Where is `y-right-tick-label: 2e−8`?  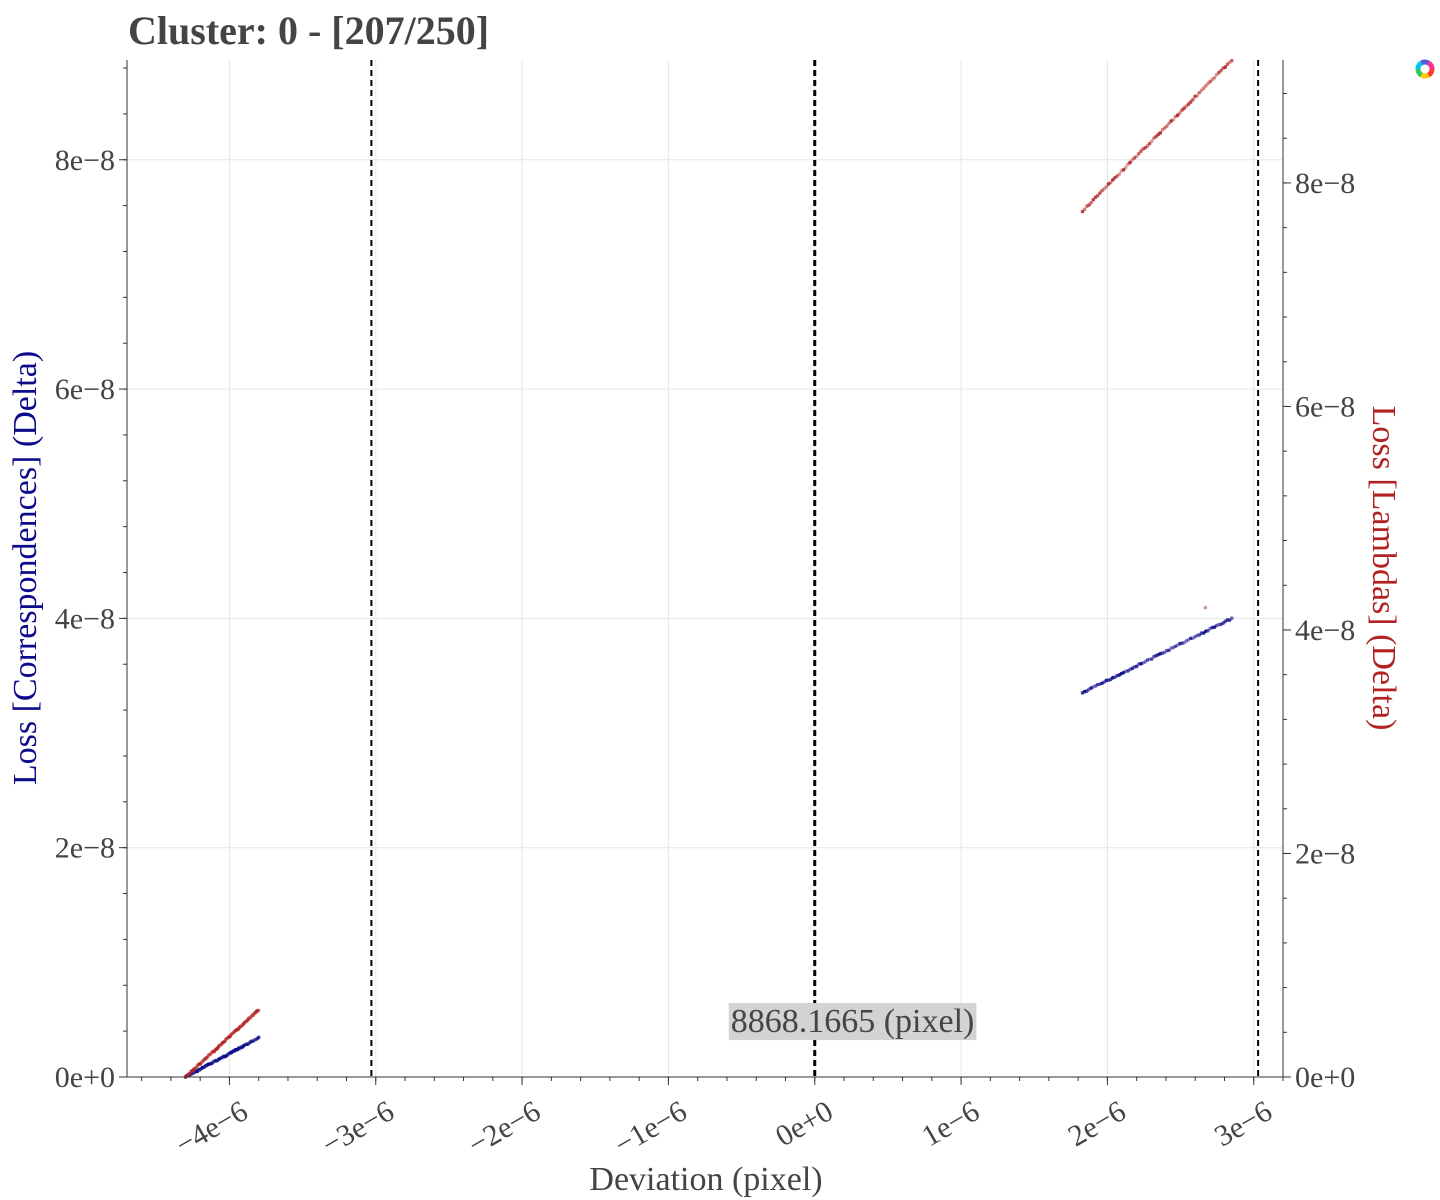
y-right-tick-label: 2e−8 is located at coordinates (1325, 853).